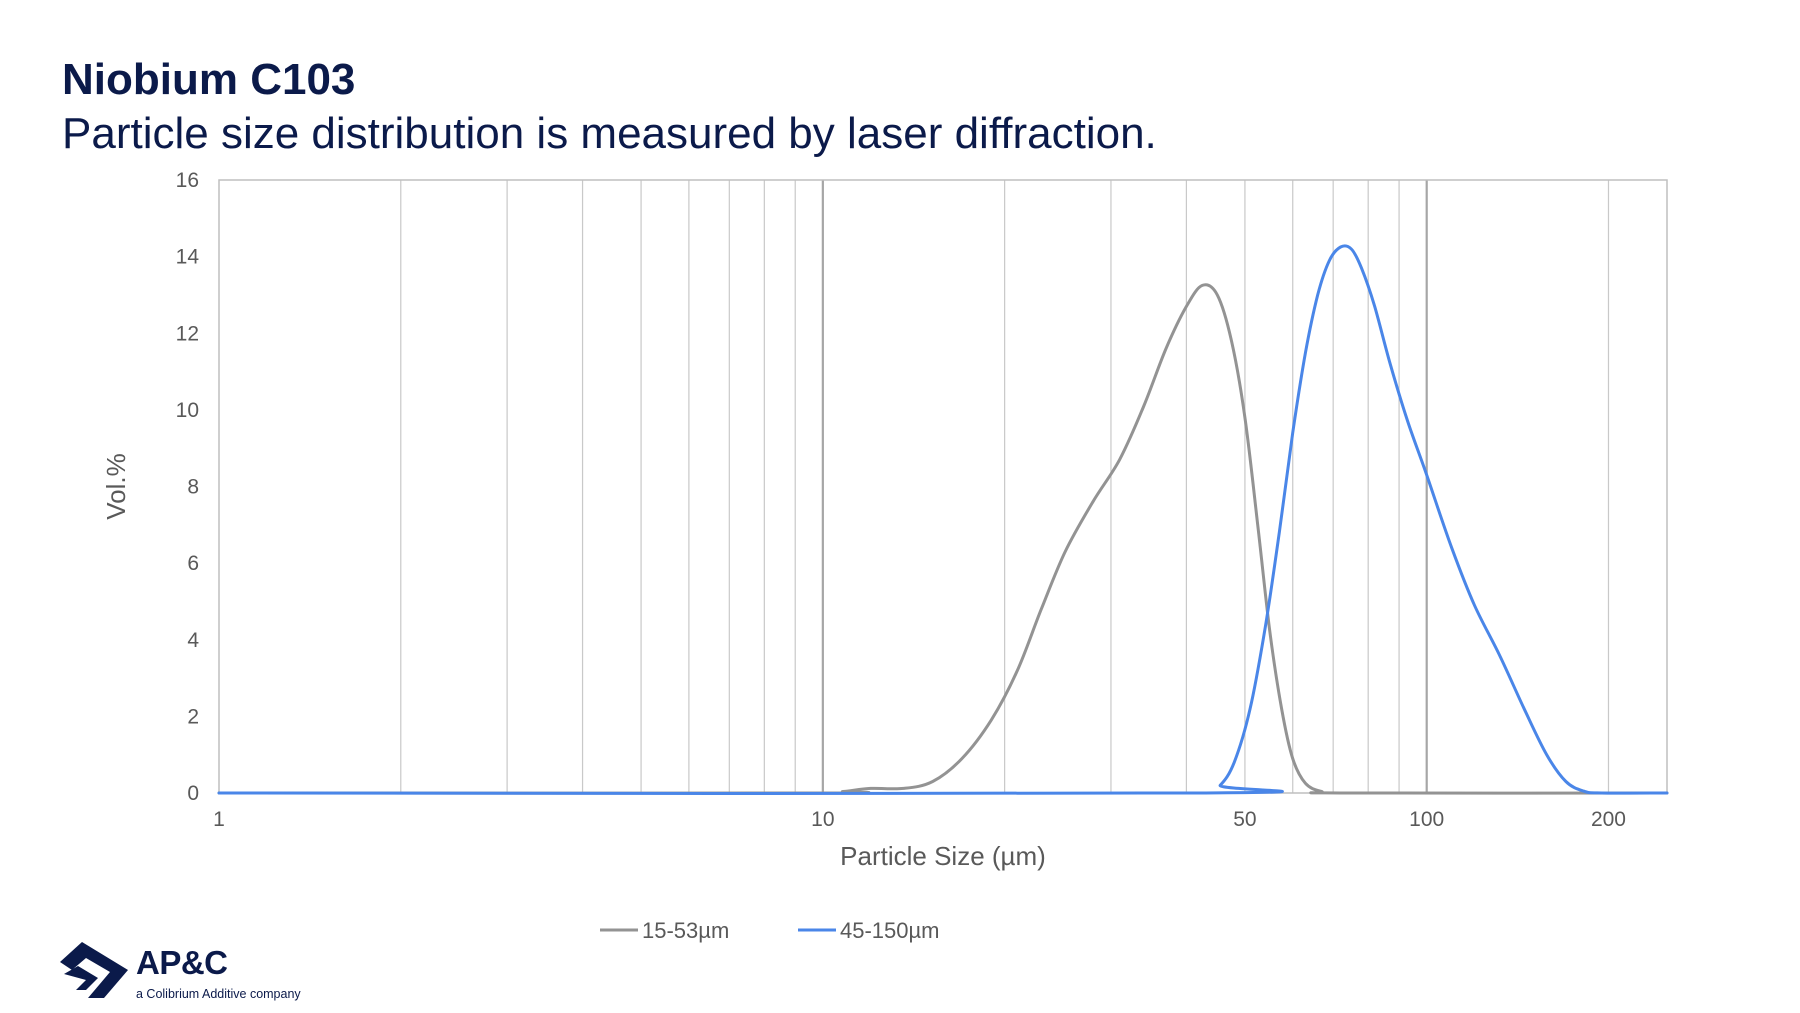 Image resolution: width=1800 pixels, height=1013 pixels. What do you see at coordinates (219, 819) in the screenshot?
I see `x-tick-label: 1` at bounding box center [219, 819].